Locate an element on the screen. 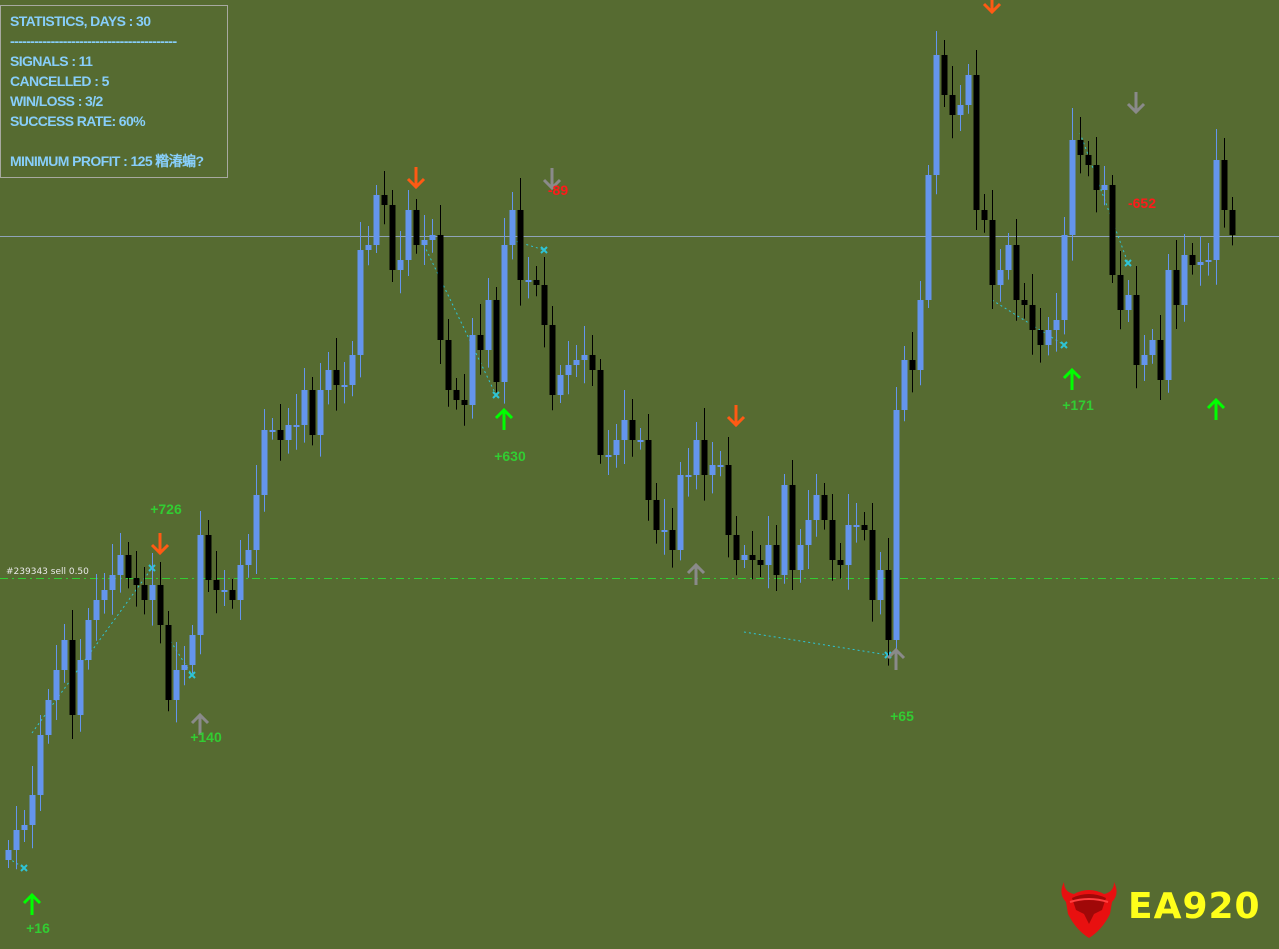 Image resolution: width=1279 pixels, height=949 pixels. stats-success-rate: SUCCESS RATE: 60% is located at coordinates (78, 121).